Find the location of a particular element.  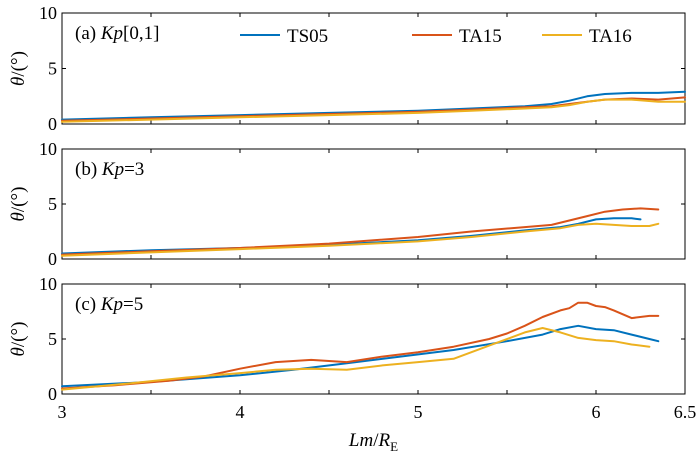

legend-label-ta16: TA16 is located at coordinates (610, 36).